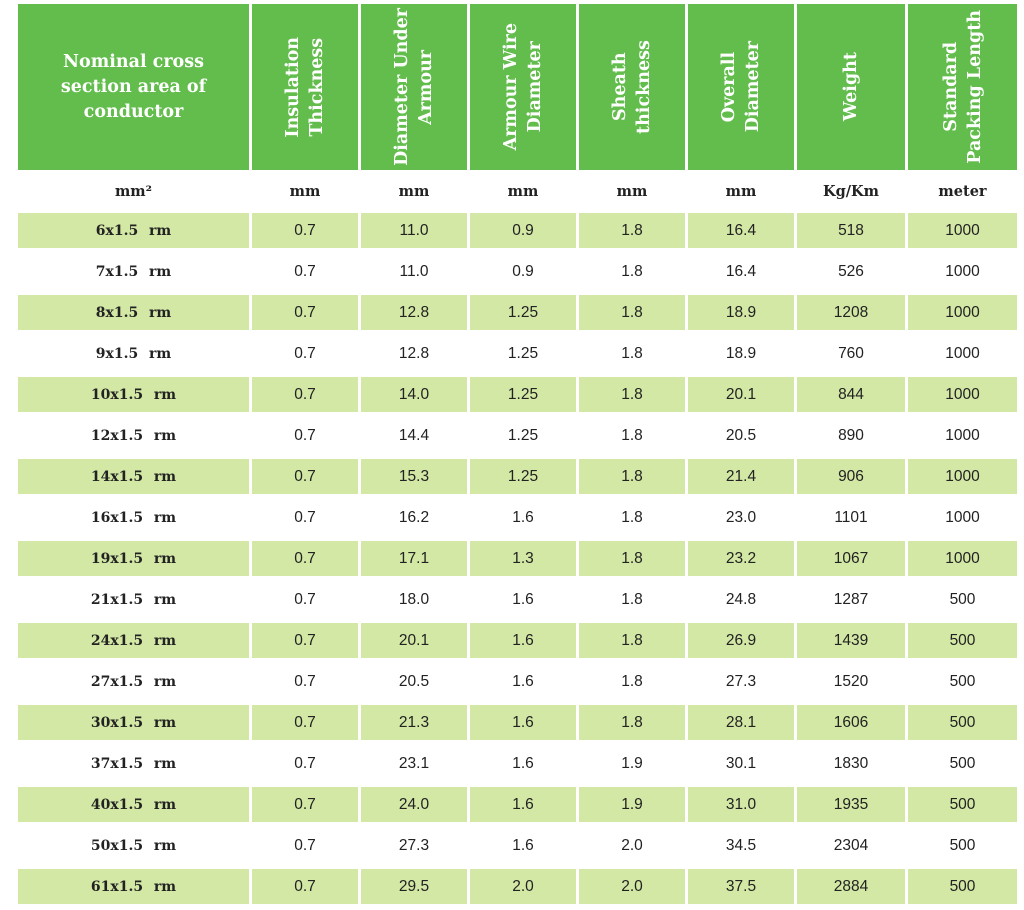  What do you see at coordinates (133, 804) in the screenshot?
I see `cell-cross-section: 40x1.5 rm` at bounding box center [133, 804].